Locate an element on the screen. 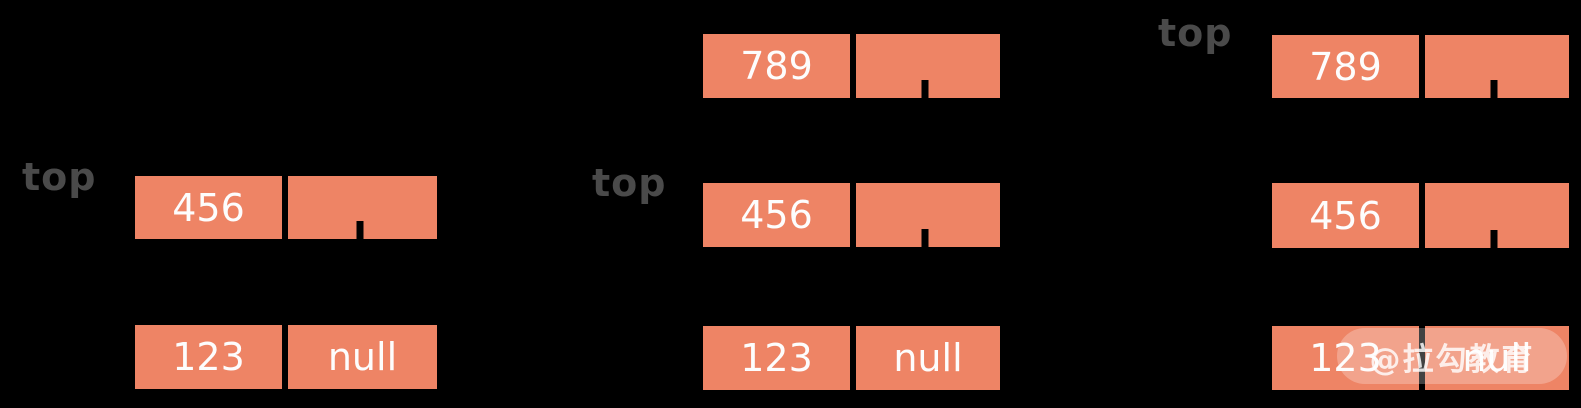  watermark-badge: @拉勾教育 is located at coordinates (1452, 356).